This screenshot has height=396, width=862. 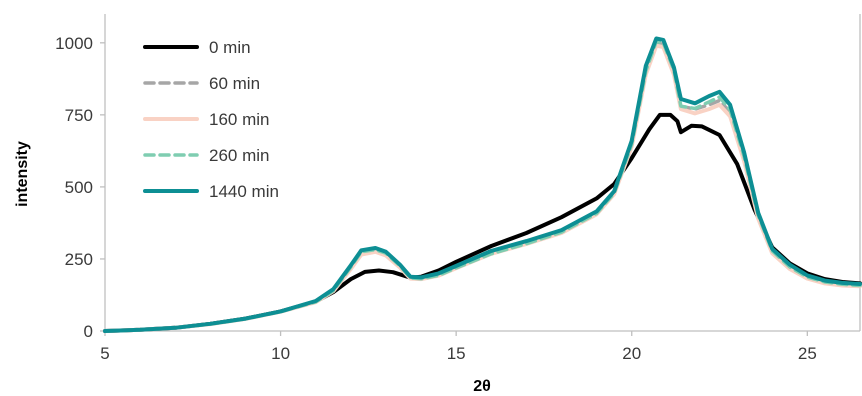 What do you see at coordinates (239, 155) in the screenshot?
I see `legend-label-4: 260 min` at bounding box center [239, 155].